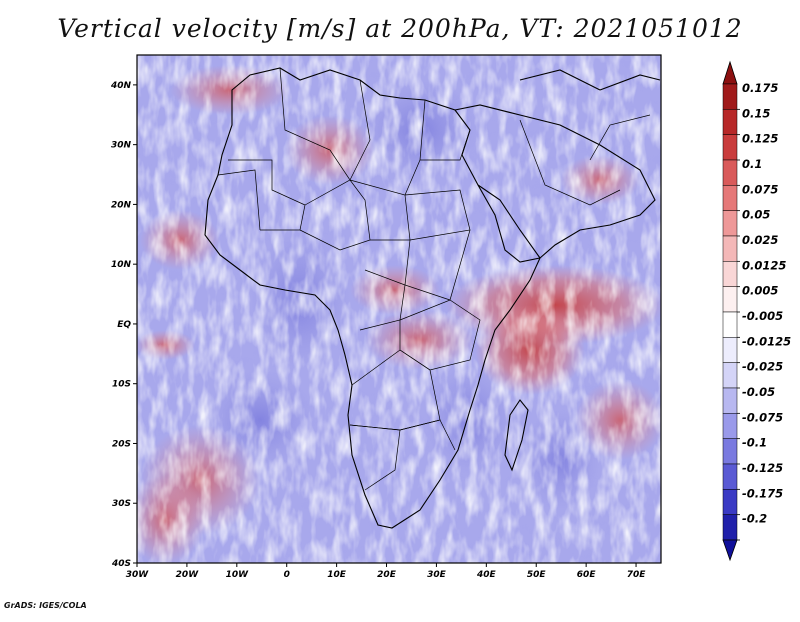 The height and width of the screenshot is (622, 800). What do you see at coordinates (756, 215) in the screenshot?
I see `colorbar-label-5: 0.05` at bounding box center [756, 215].